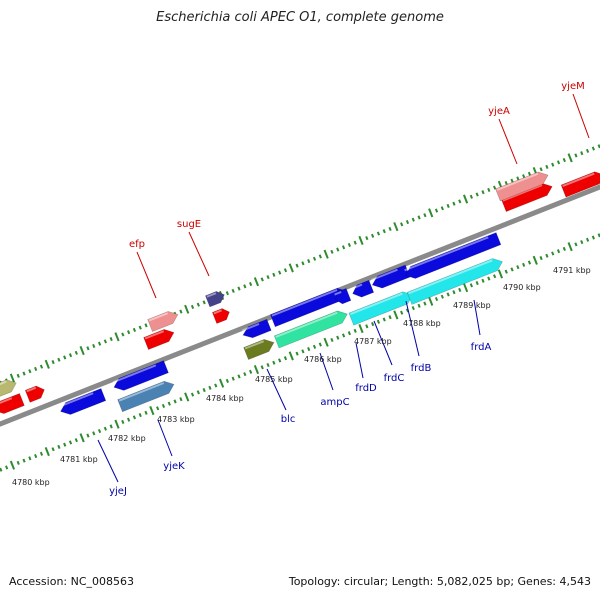  I want to click on gene-label-yjeK: yjeK, so click(174, 466).